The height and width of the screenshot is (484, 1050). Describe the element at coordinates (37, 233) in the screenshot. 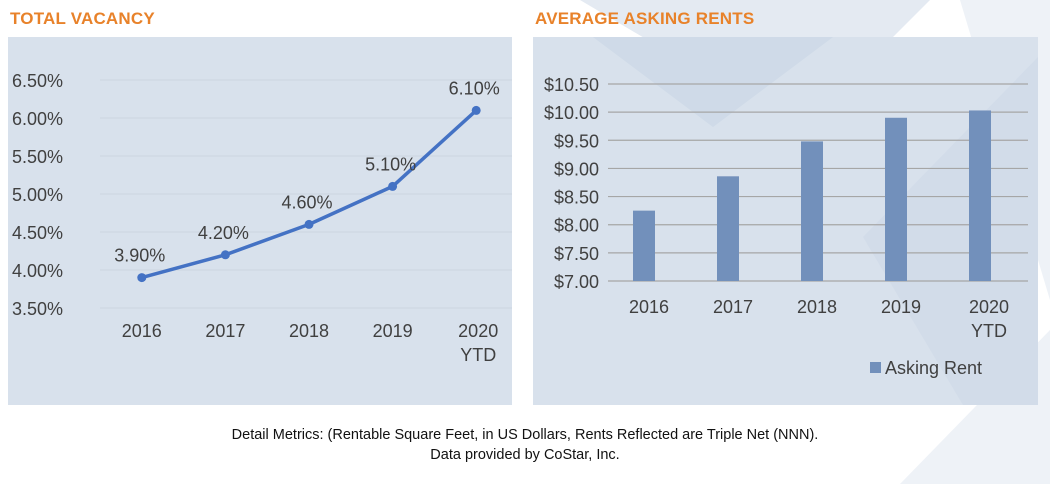

I see `y-tick-label: 4.50%` at that location.